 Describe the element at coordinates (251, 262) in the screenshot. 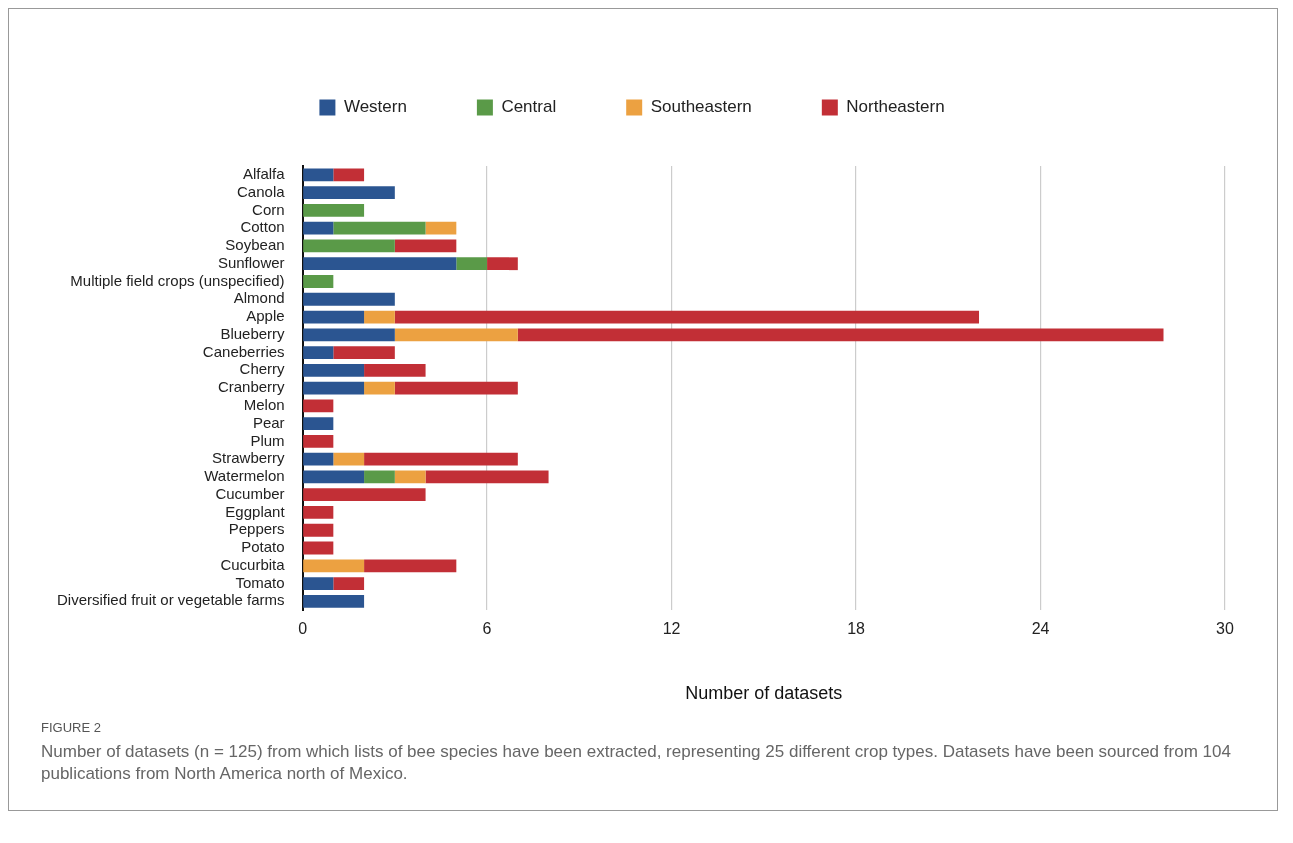

I see `y-tick-label: Sunflower` at that location.